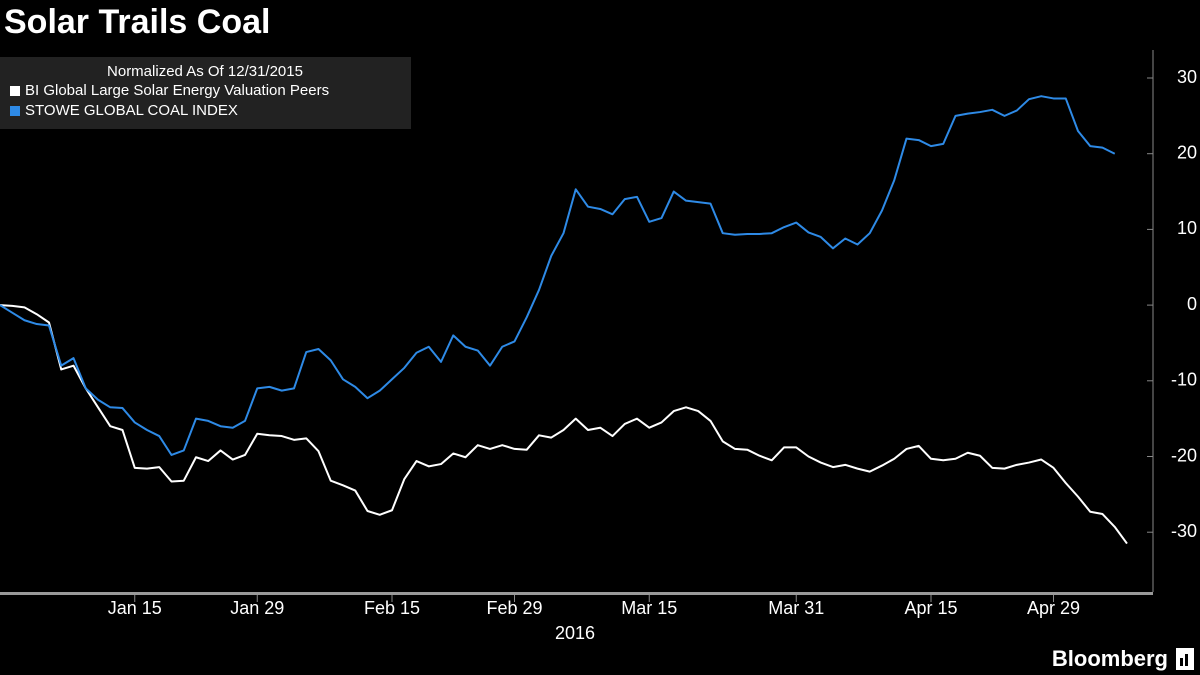 Image resolution: width=1200 pixels, height=675 pixels. I want to click on x-tick-label: Feb 29, so click(514, 608).